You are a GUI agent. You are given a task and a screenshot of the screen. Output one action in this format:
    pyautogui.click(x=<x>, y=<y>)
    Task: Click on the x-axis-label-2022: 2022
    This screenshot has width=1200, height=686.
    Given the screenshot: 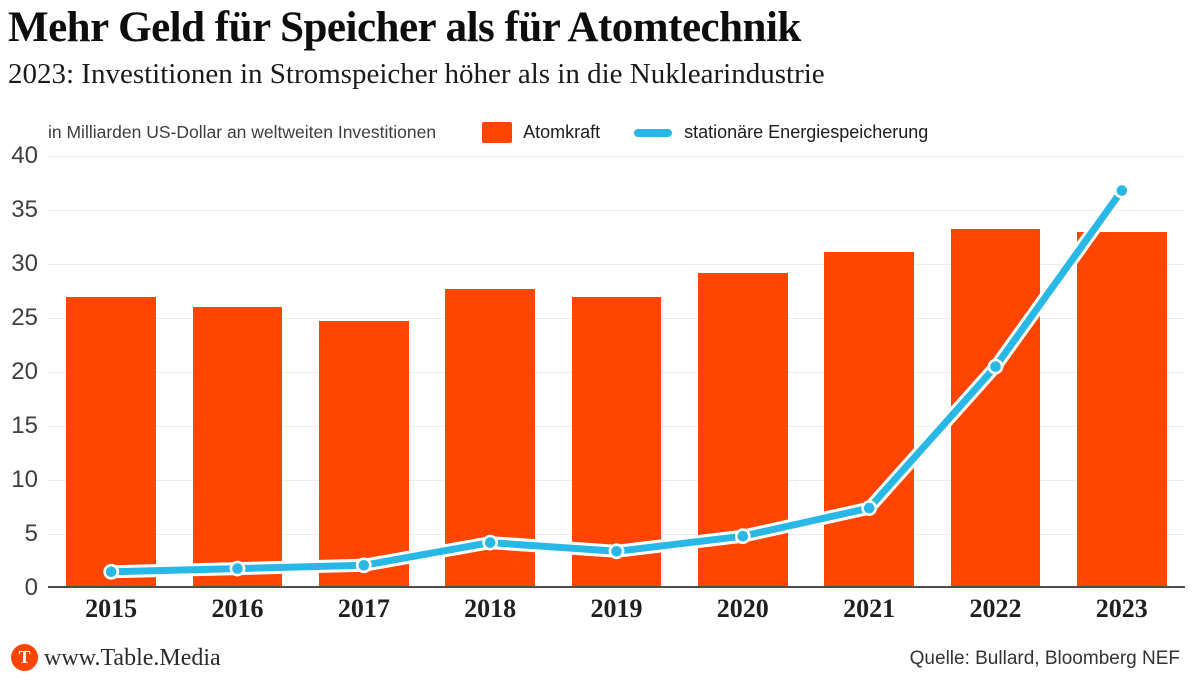 What is the action you would take?
    pyautogui.click(x=995, y=608)
    